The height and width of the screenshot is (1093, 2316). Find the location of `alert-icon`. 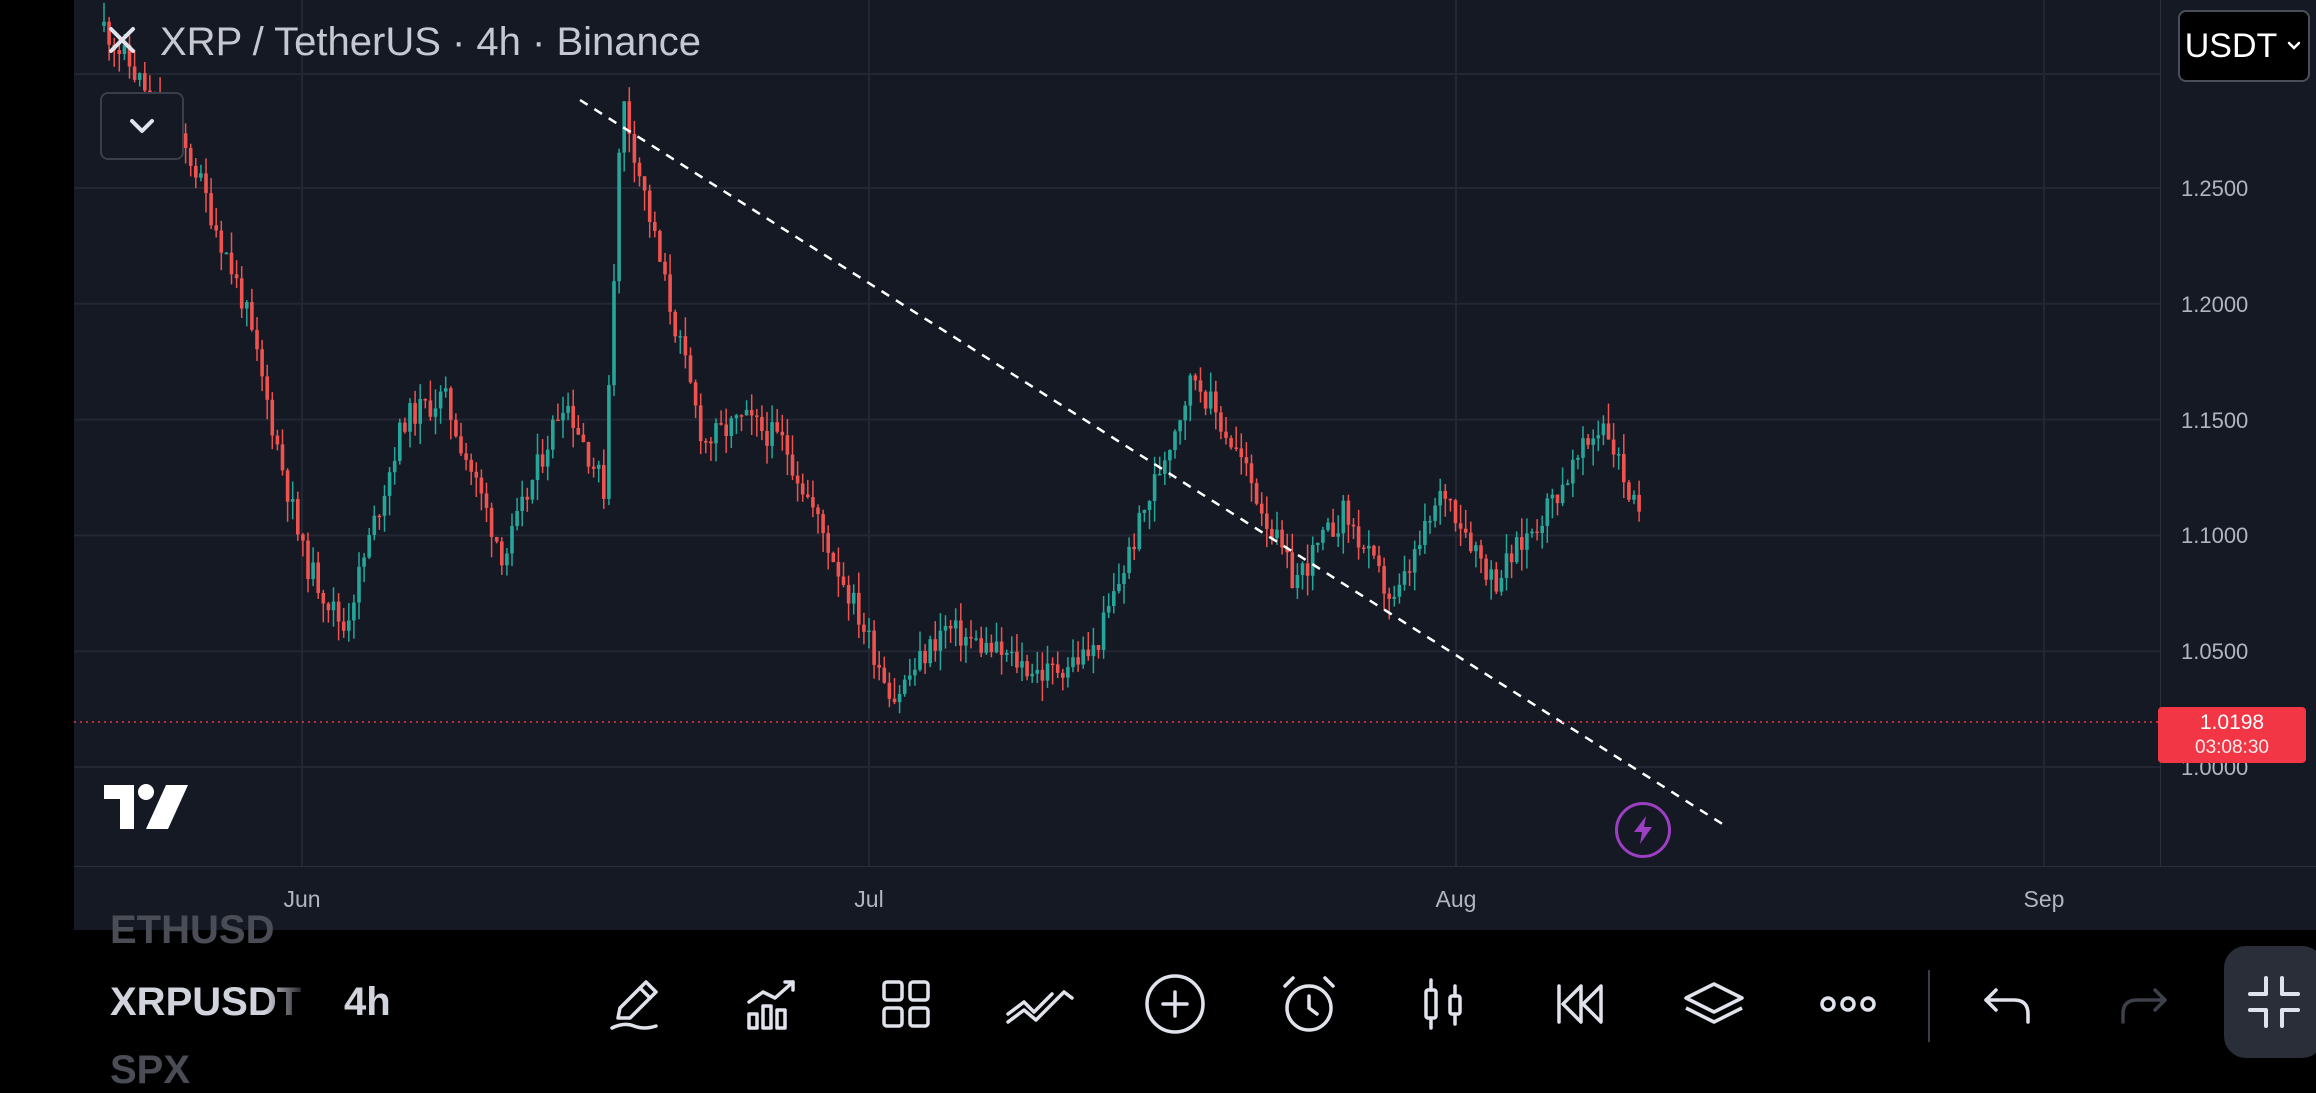

alert-icon is located at coordinates (1309, 1004).